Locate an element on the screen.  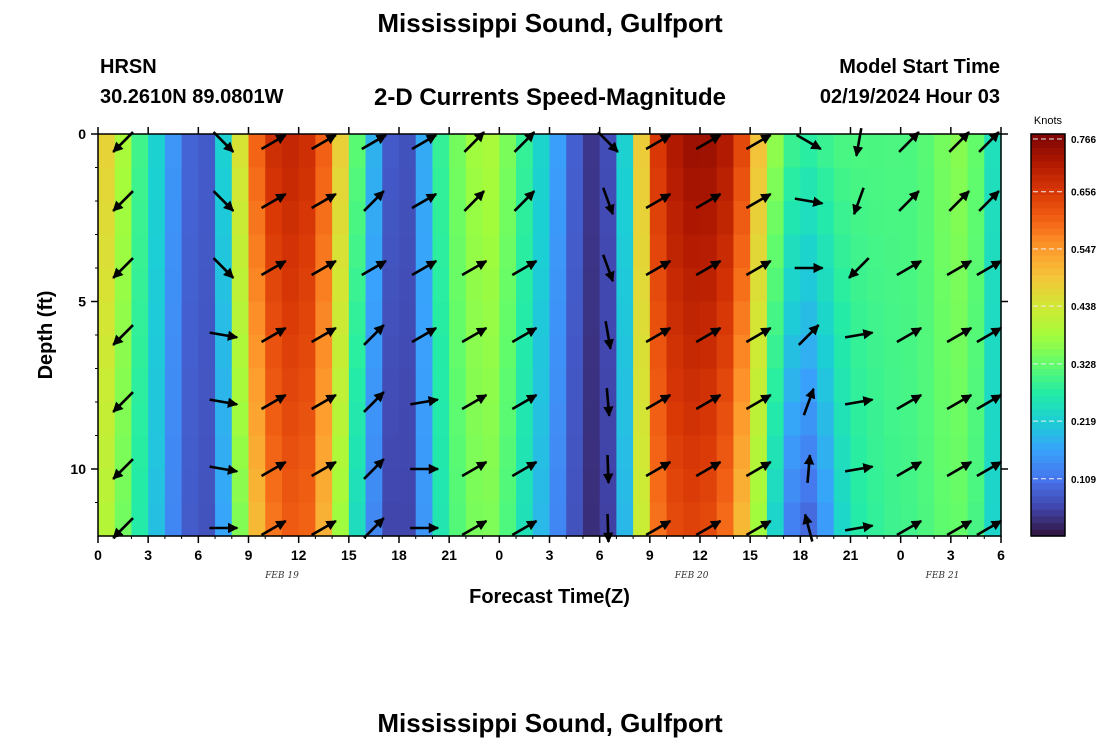
x-tick-label: 0 is located at coordinates (901, 555).